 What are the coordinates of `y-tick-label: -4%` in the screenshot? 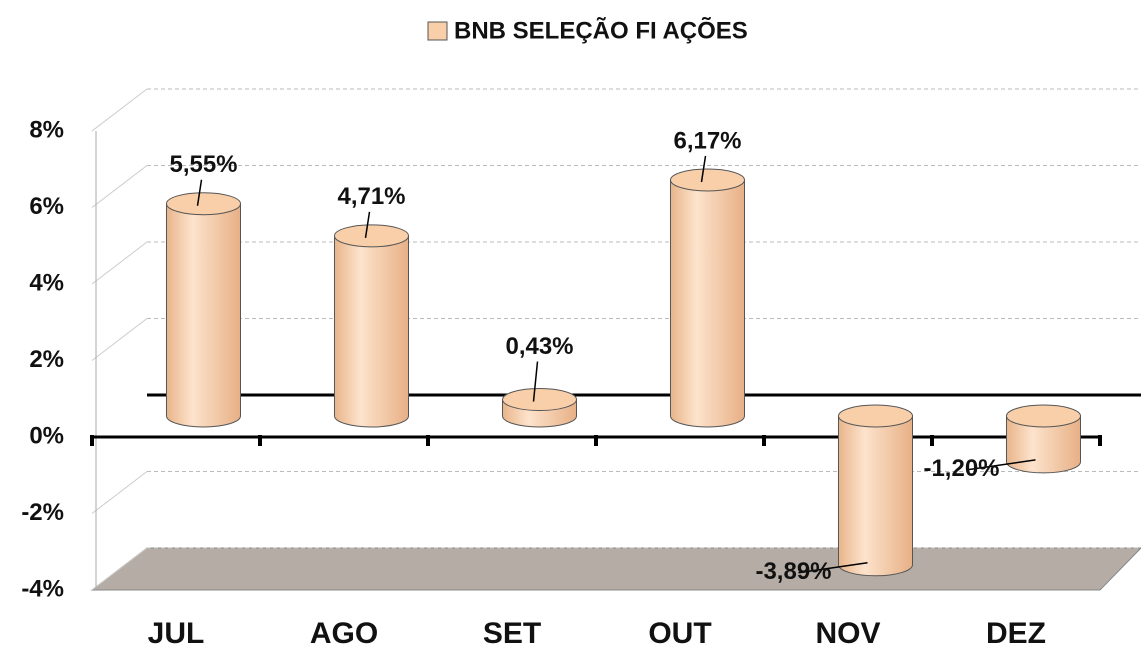 It's located at (42, 588).